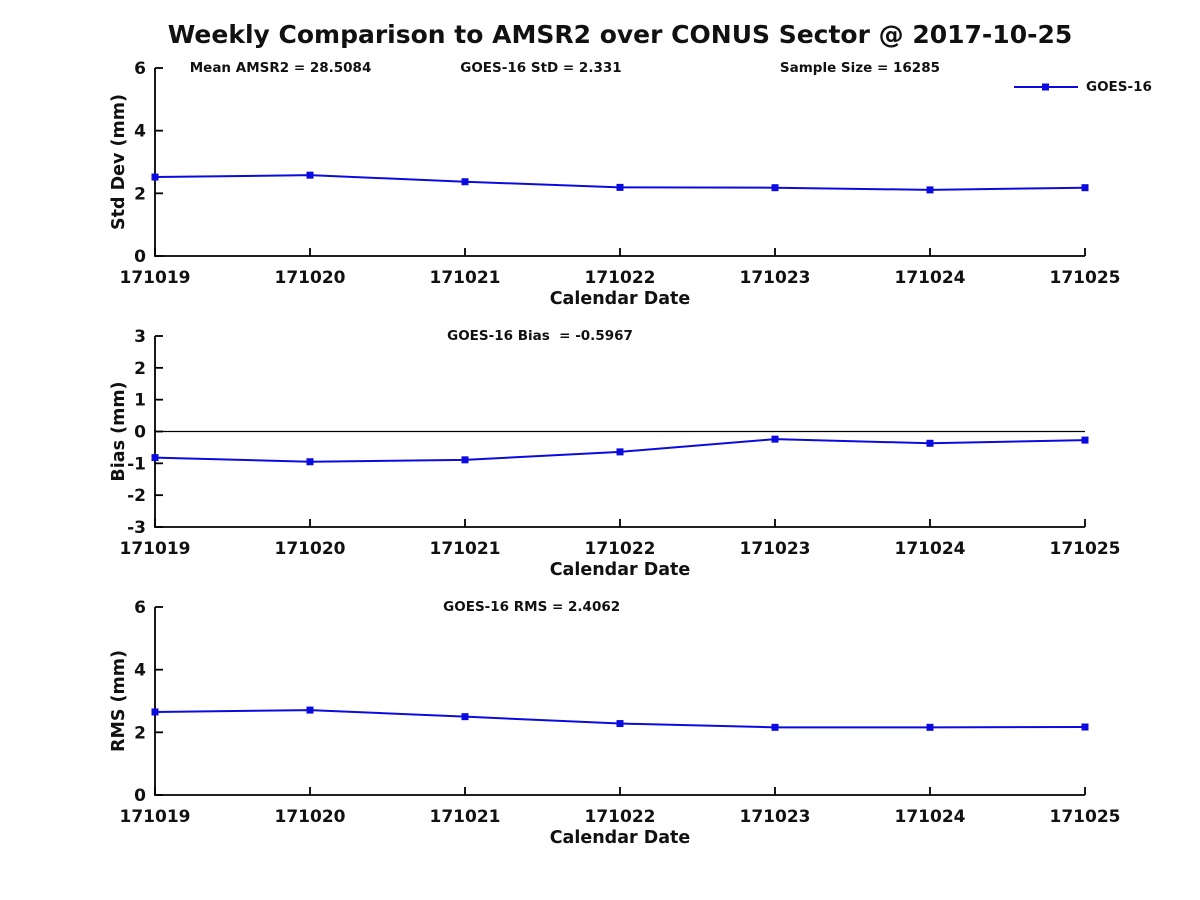 The width and height of the screenshot is (1200, 900). I want to click on stat-annotation: GOES-16 StD = 2.331, so click(540, 68).